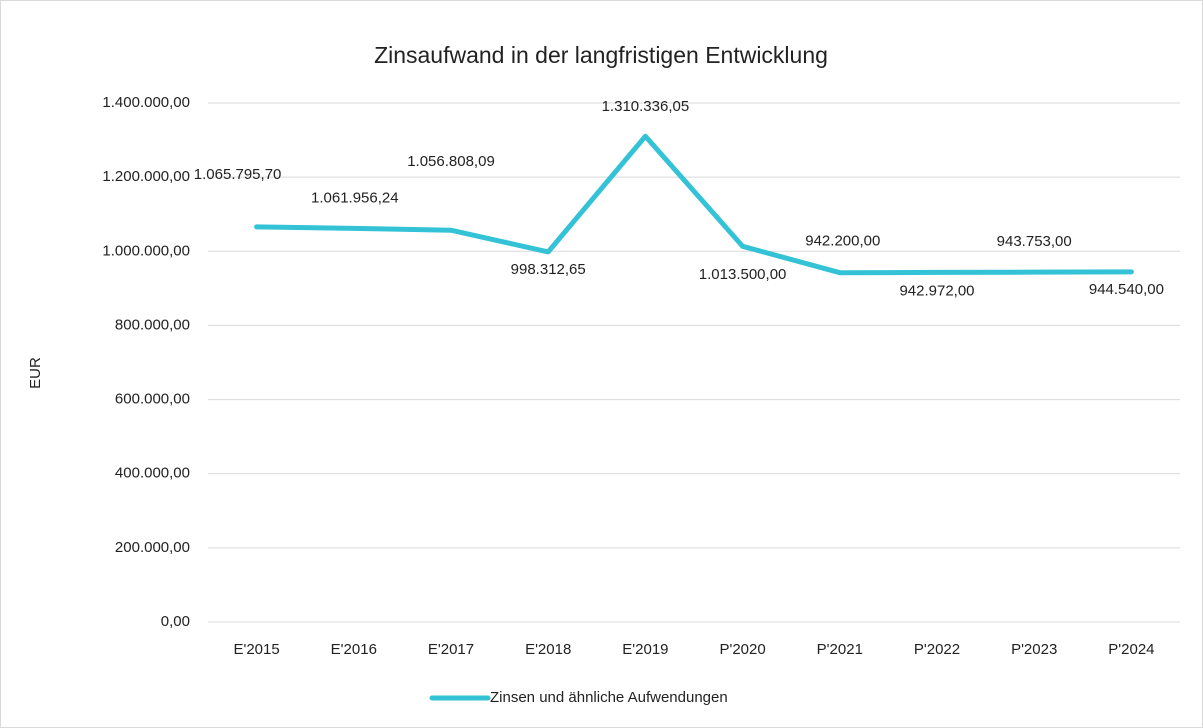 This screenshot has height=728, width=1203. Describe the element at coordinates (694, 204) in the screenshot. I see `data-line` at that location.